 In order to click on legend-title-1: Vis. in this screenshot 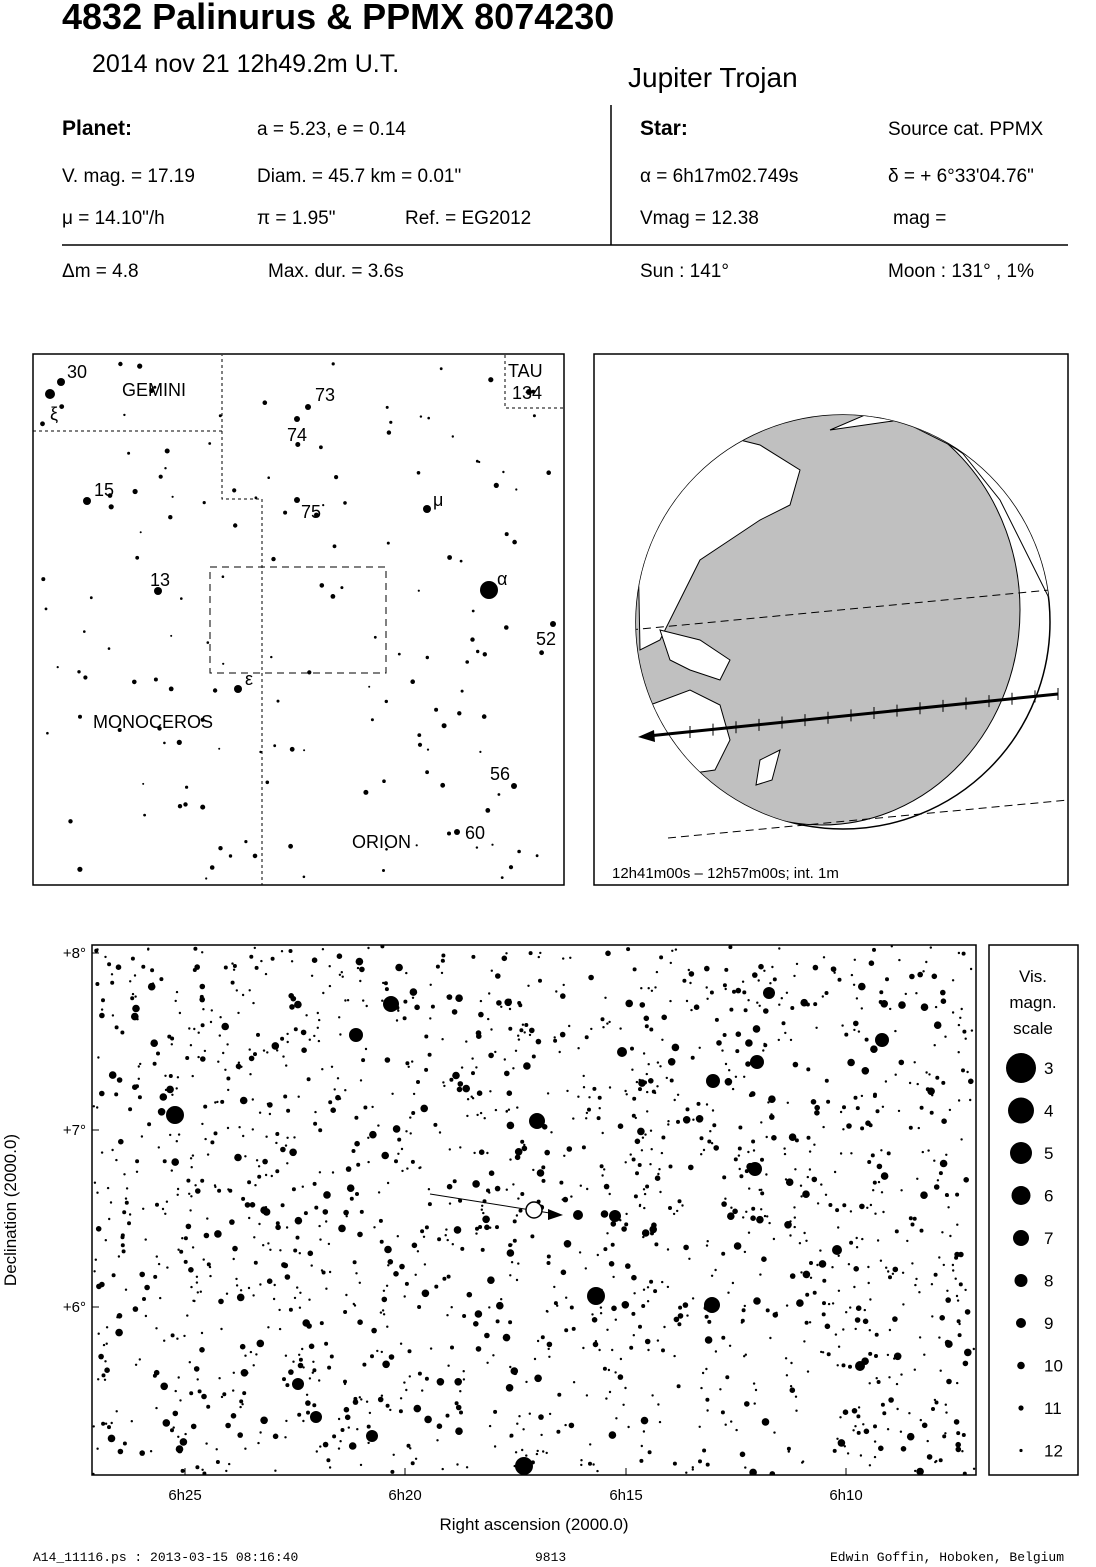, I will do `click(1033, 976)`.